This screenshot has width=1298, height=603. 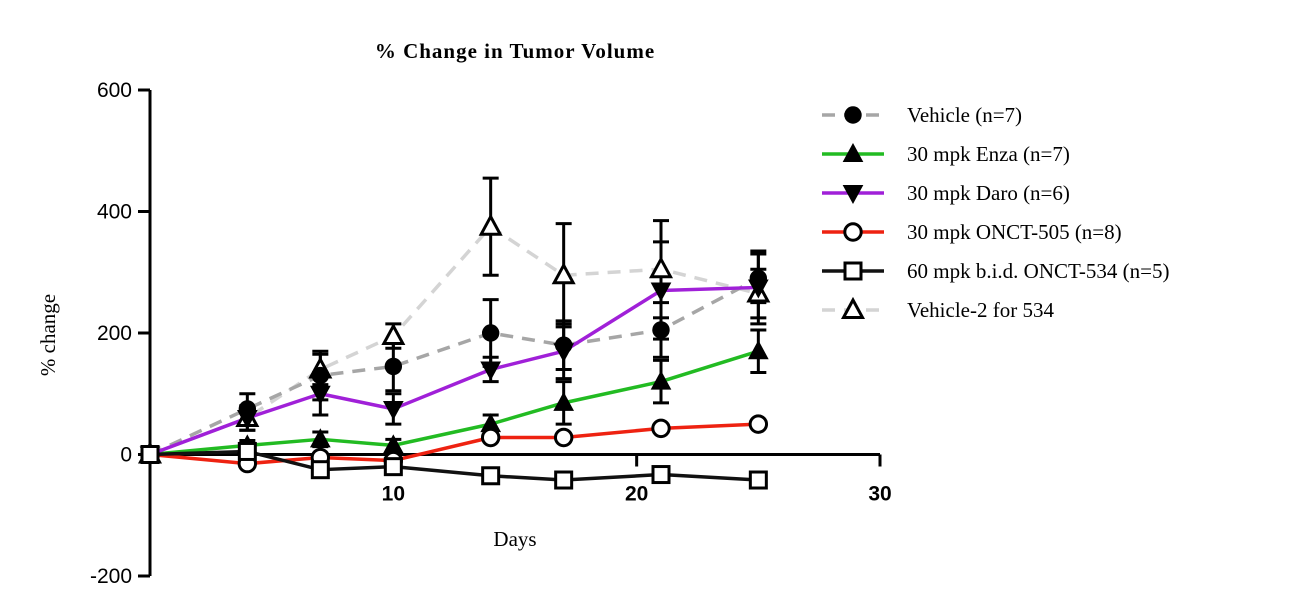 What do you see at coordinates (988, 193) in the screenshot?
I see `legend-label: 30 mpk Daro (n=6)` at bounding box center [988, 193].